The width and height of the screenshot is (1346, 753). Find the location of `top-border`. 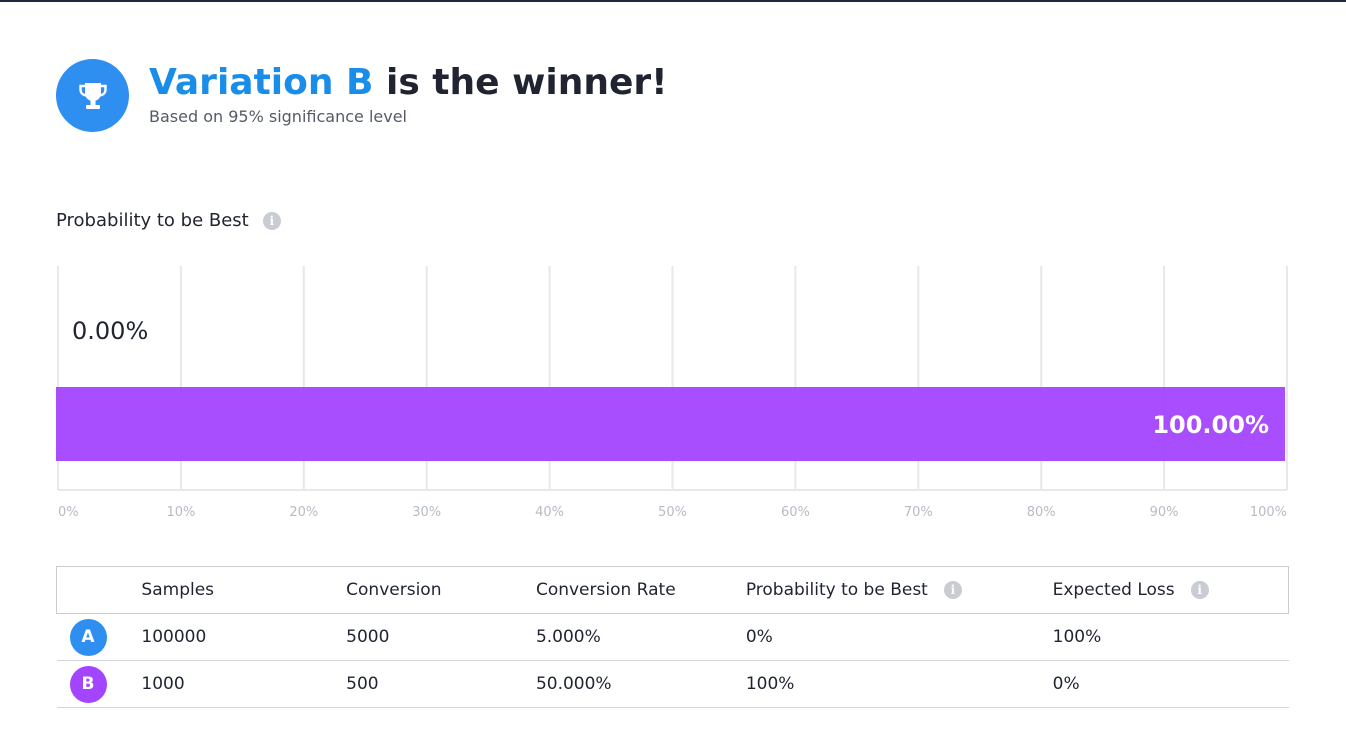

top-border is located at coordinates (673, 1).